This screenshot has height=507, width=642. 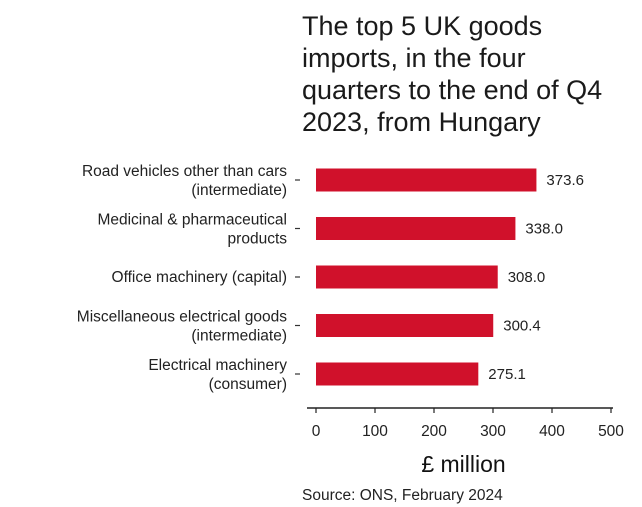 I want to click on category-label: products, so click(x=258, y=239).